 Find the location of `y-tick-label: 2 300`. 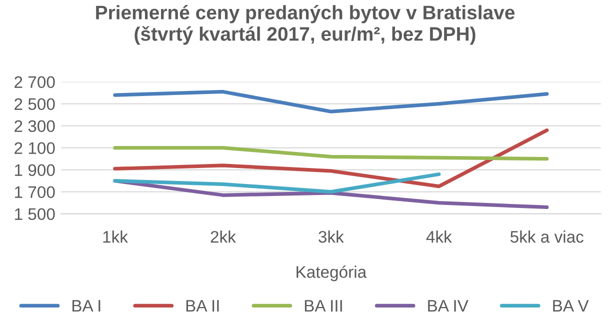

y-tick-label: 2 300 is located at coordinates (34, 126).